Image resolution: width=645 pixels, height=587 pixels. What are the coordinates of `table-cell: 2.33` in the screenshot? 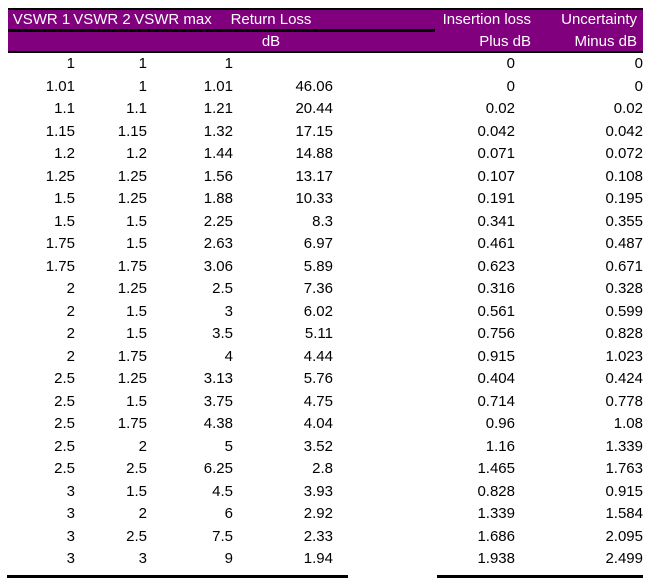 It's located at (318, 536).